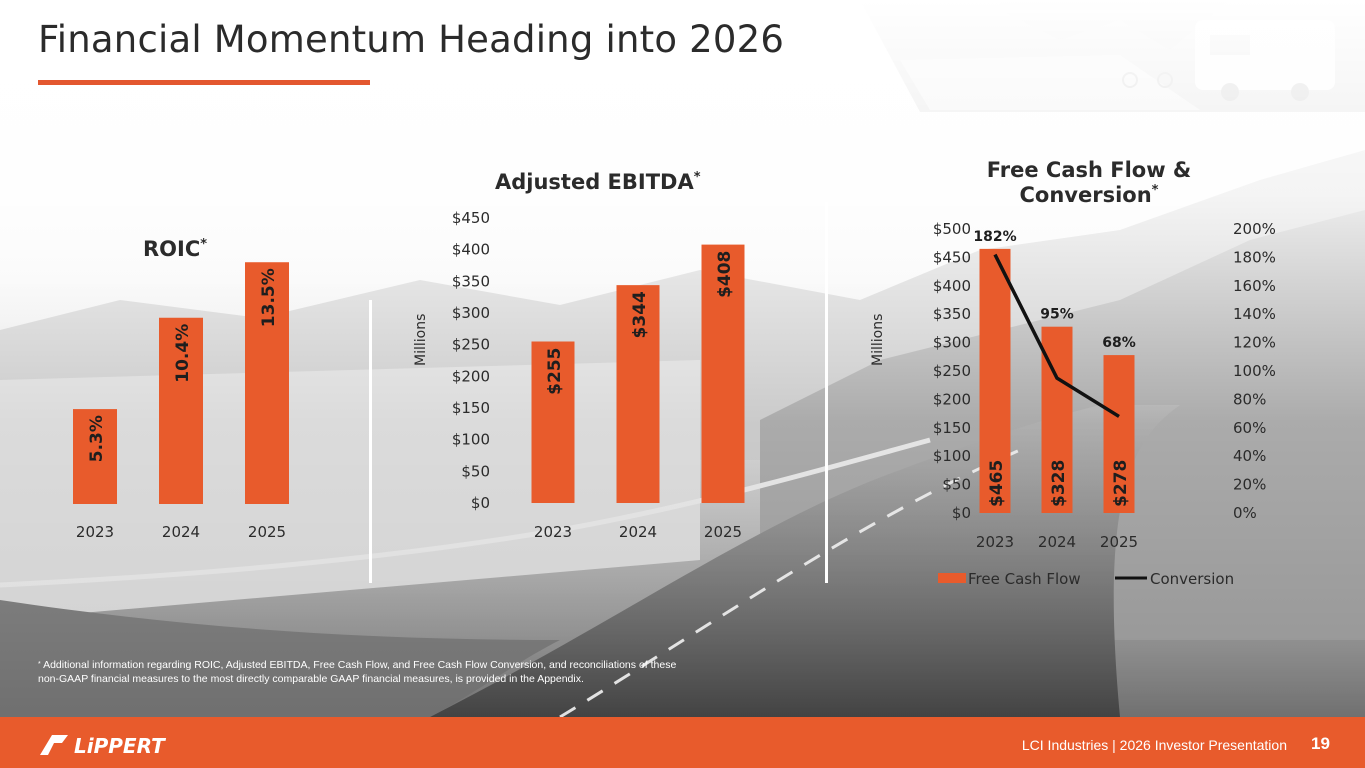 The width and height of the screenshot is (1365, 768). What do you see at coordinates (1254, 314) in the screenshot?
I see `fcf-y2-tick-7: 140%` at bounding box center [1254, 314].